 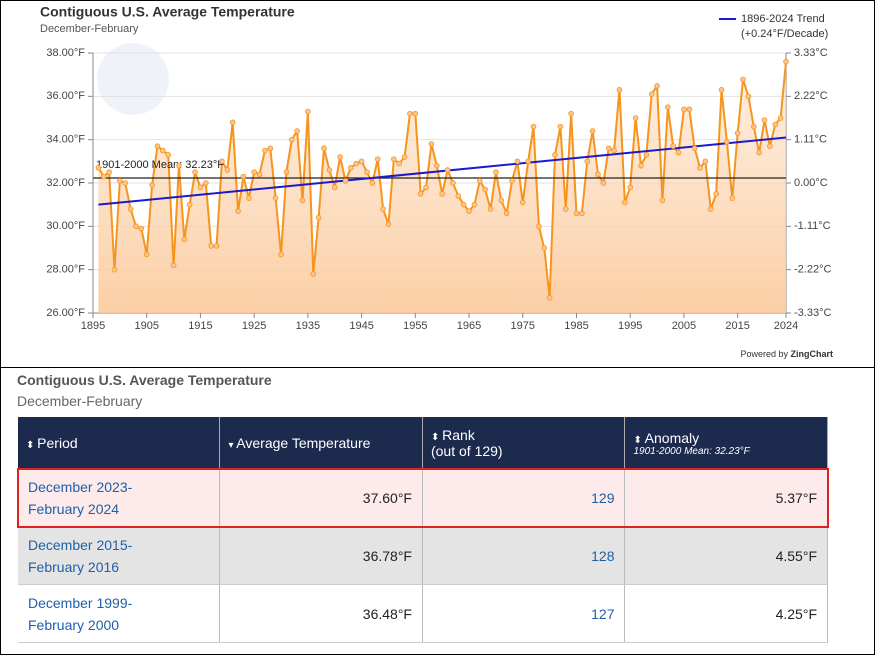 I want to click on period-line: December 1999-, so click(x=80, y=602).